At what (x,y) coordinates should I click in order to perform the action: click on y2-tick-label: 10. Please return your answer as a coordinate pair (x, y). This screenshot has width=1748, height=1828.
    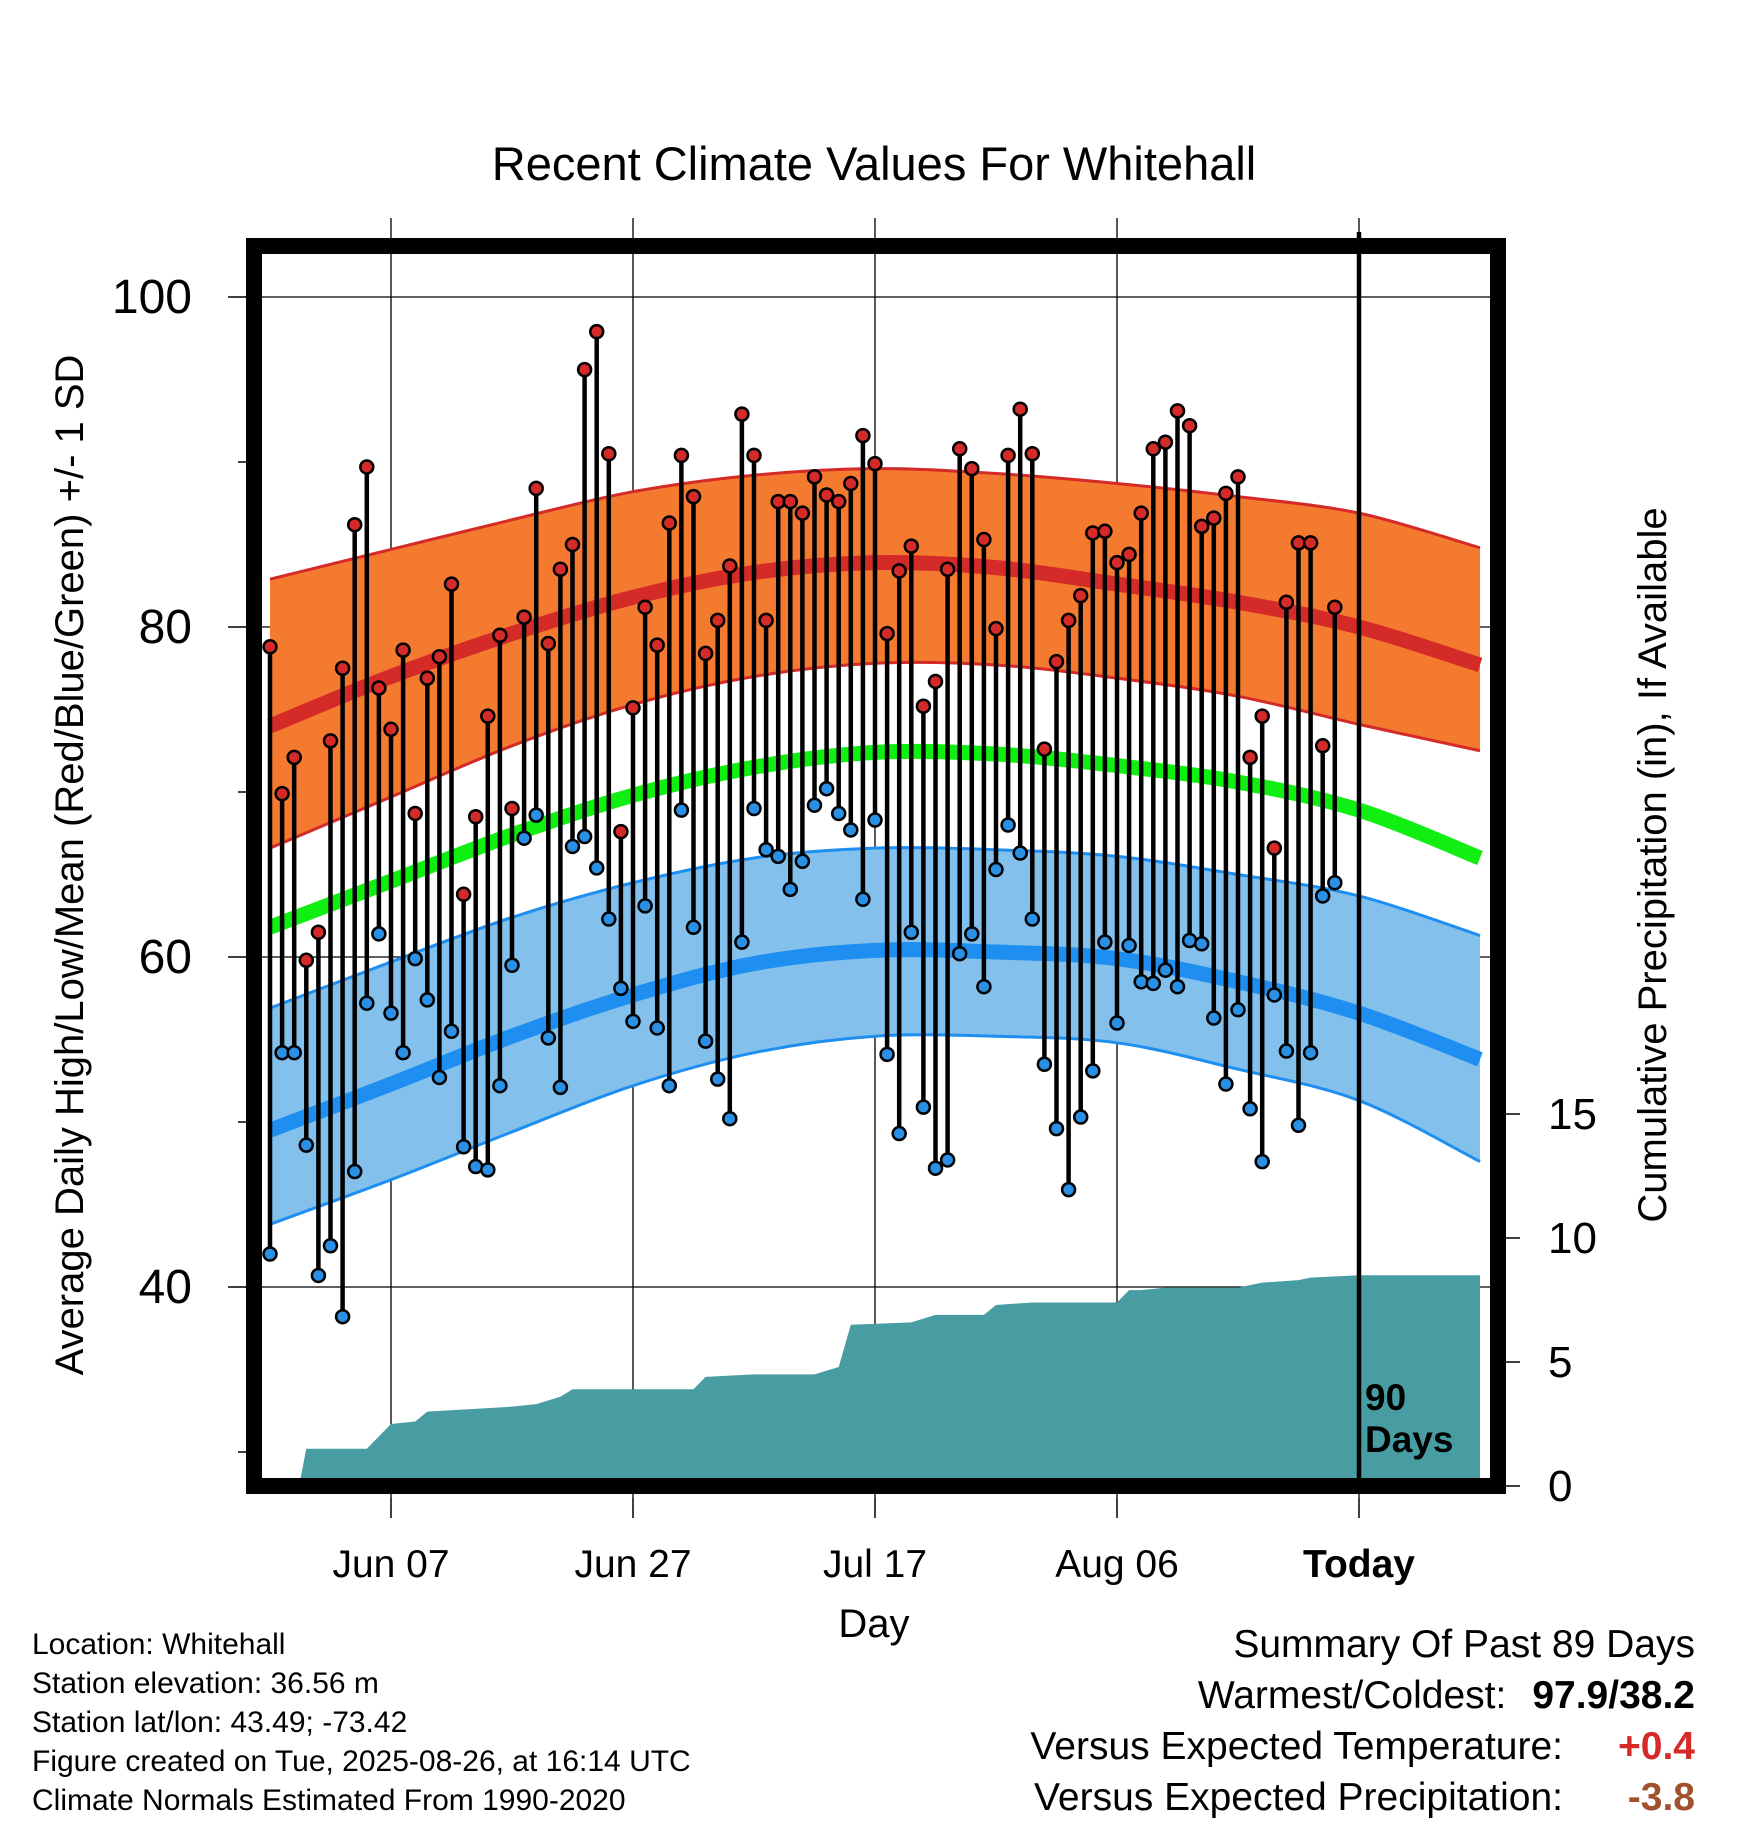
    Looking at the image, I should click on (1572, 1238).